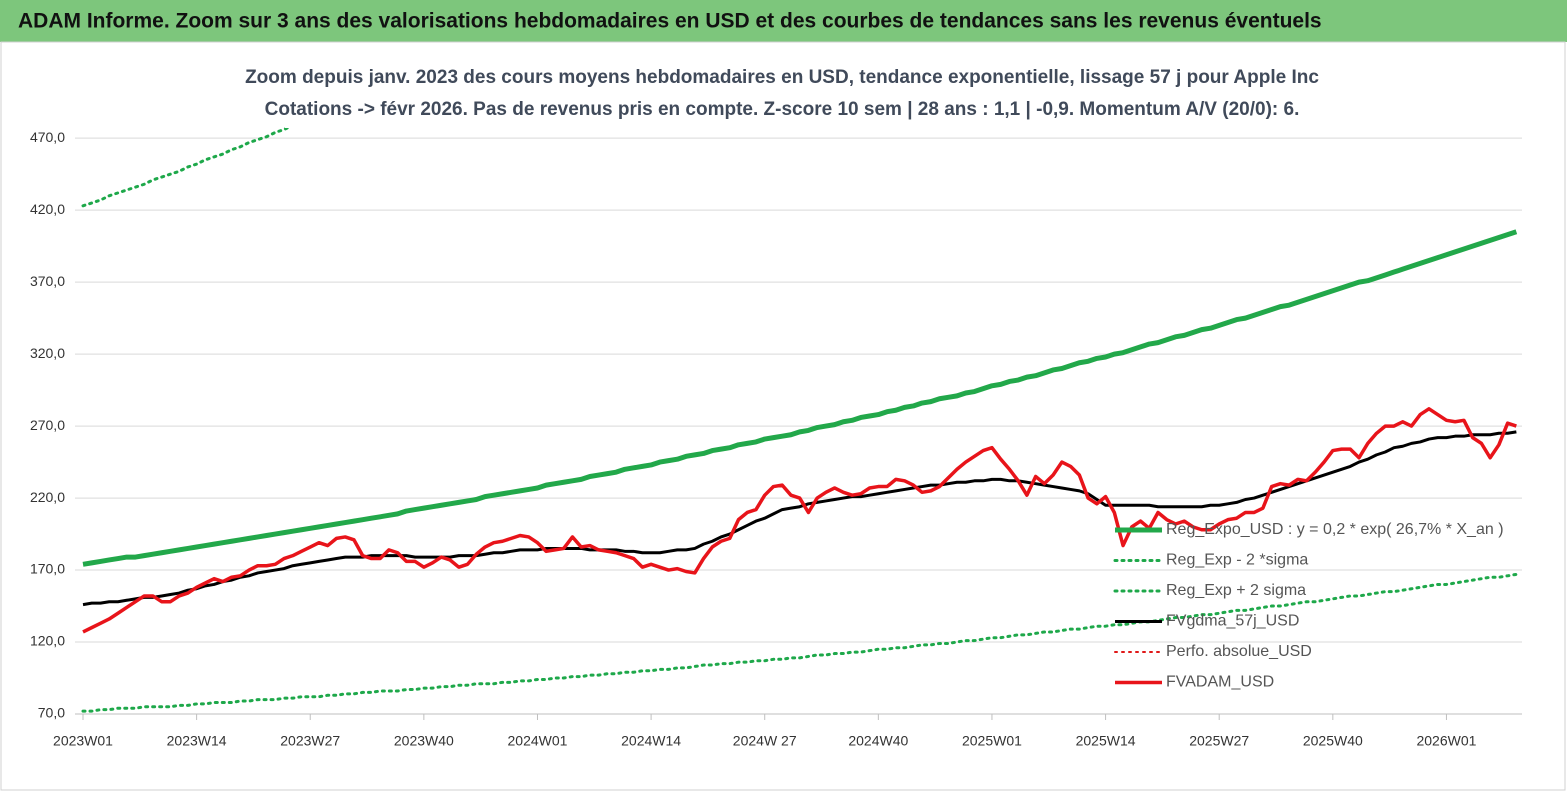  I want to click on legend-label: Perfo. absolue_USD, so click(1239, 651).